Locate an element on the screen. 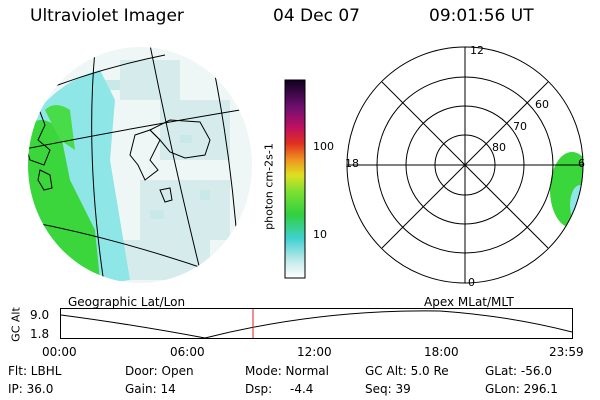 Image resolution: width=600 pixels, height=400 pixels. seq-info: Seq: 39 is located at coordinates (388, 389).